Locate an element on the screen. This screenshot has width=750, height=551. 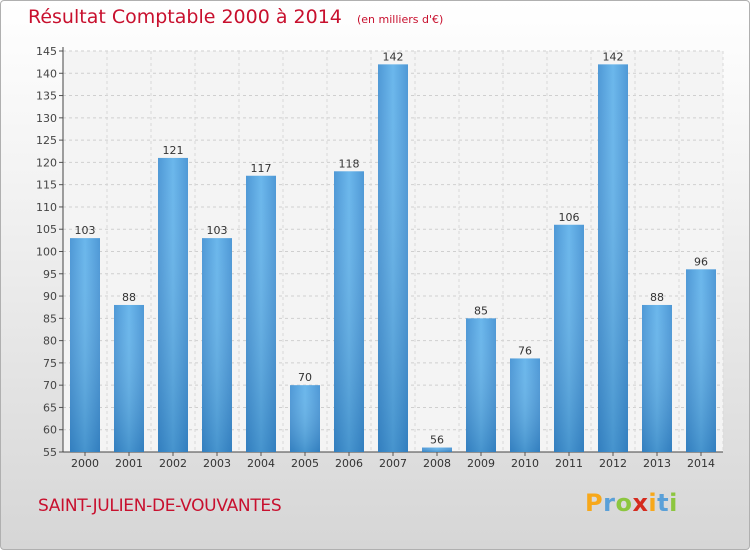
y-tick-label: 90 is located at coordinates (50, 296).